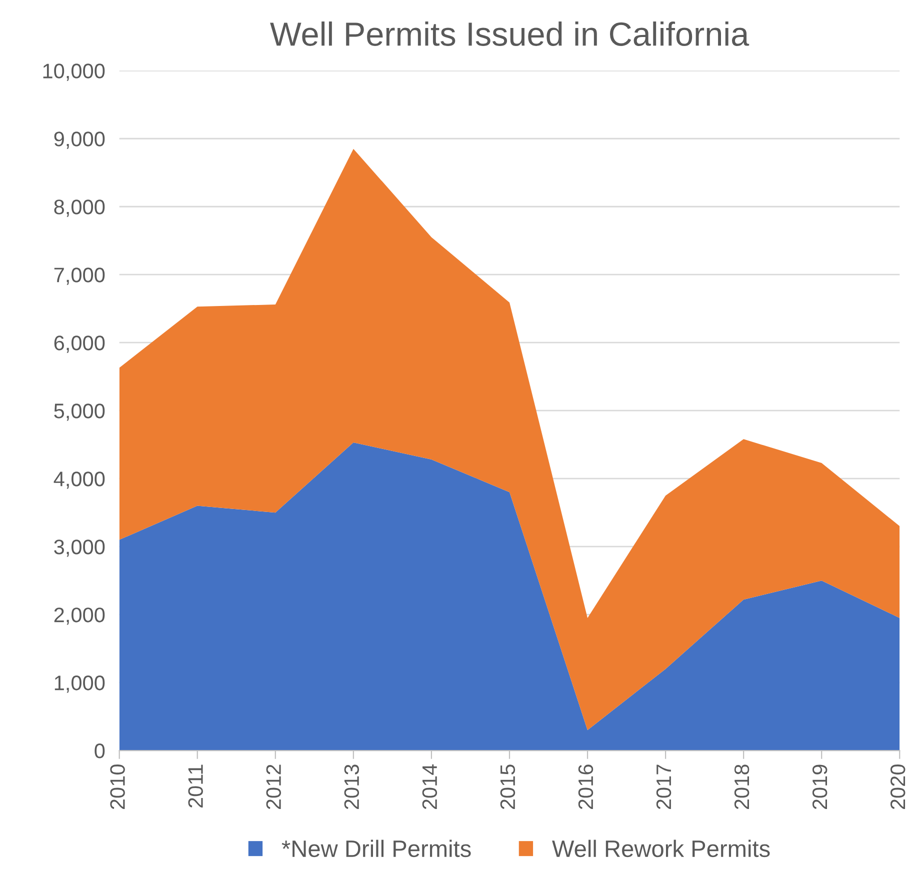 The width and height of the screenshot is (918, 883). What do you see at coordinates (376, 849) in the screenshot?
I see `legend-label: *New Drill Permits` at bounding box center [376, 849].